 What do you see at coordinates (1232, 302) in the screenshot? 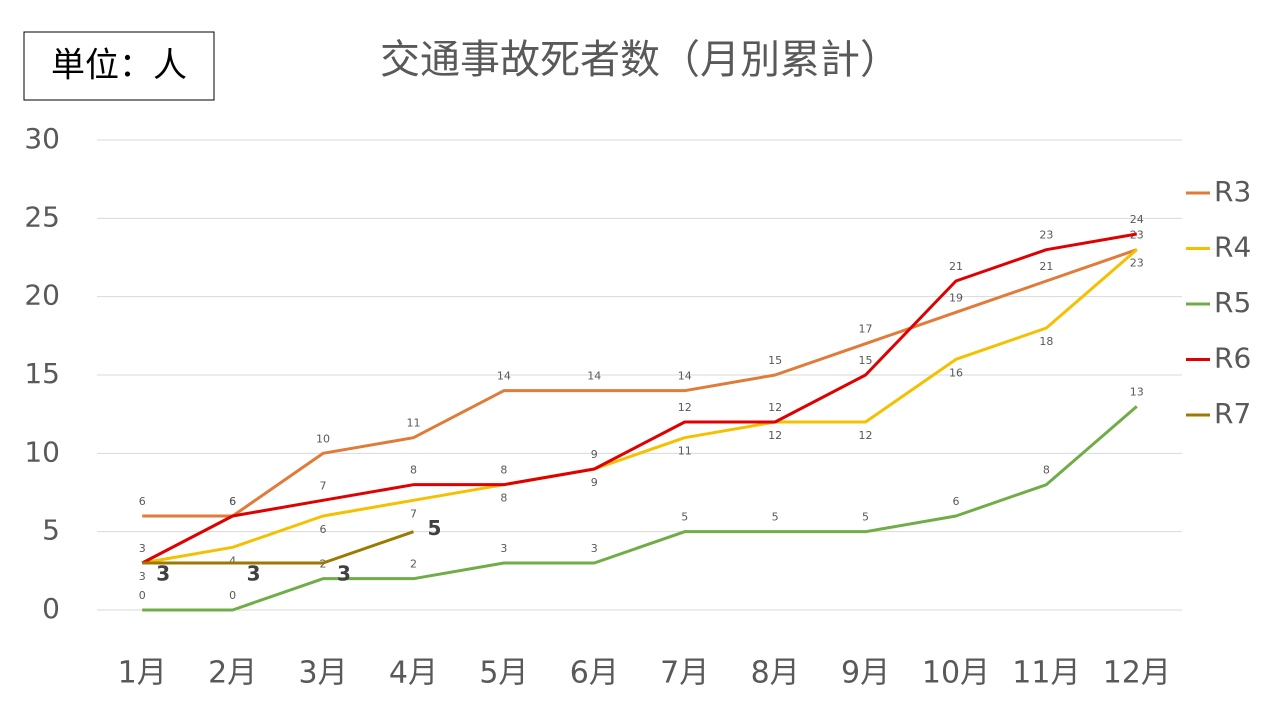
I see `legend-label: R5` at bounding box center [1232, 302].